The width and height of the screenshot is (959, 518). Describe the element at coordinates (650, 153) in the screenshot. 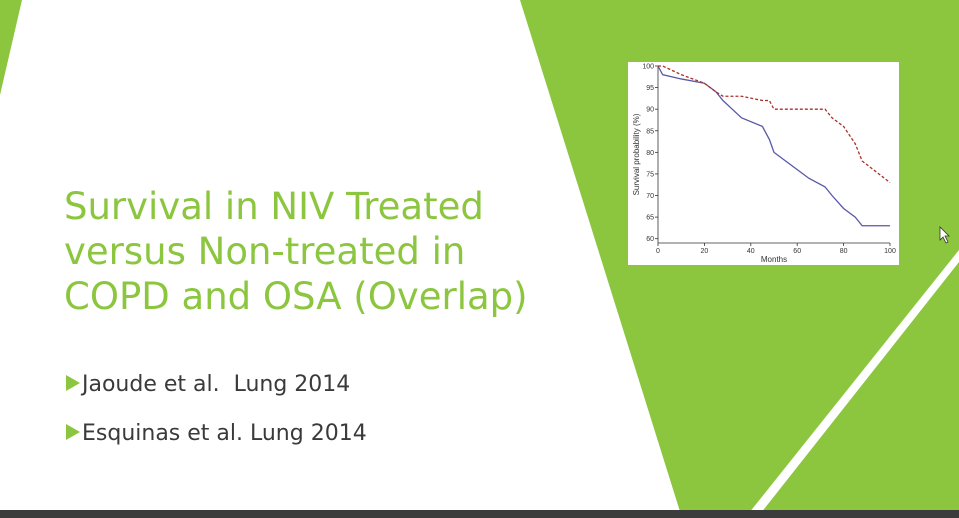

I see `y-tick-label: 80` at that location.